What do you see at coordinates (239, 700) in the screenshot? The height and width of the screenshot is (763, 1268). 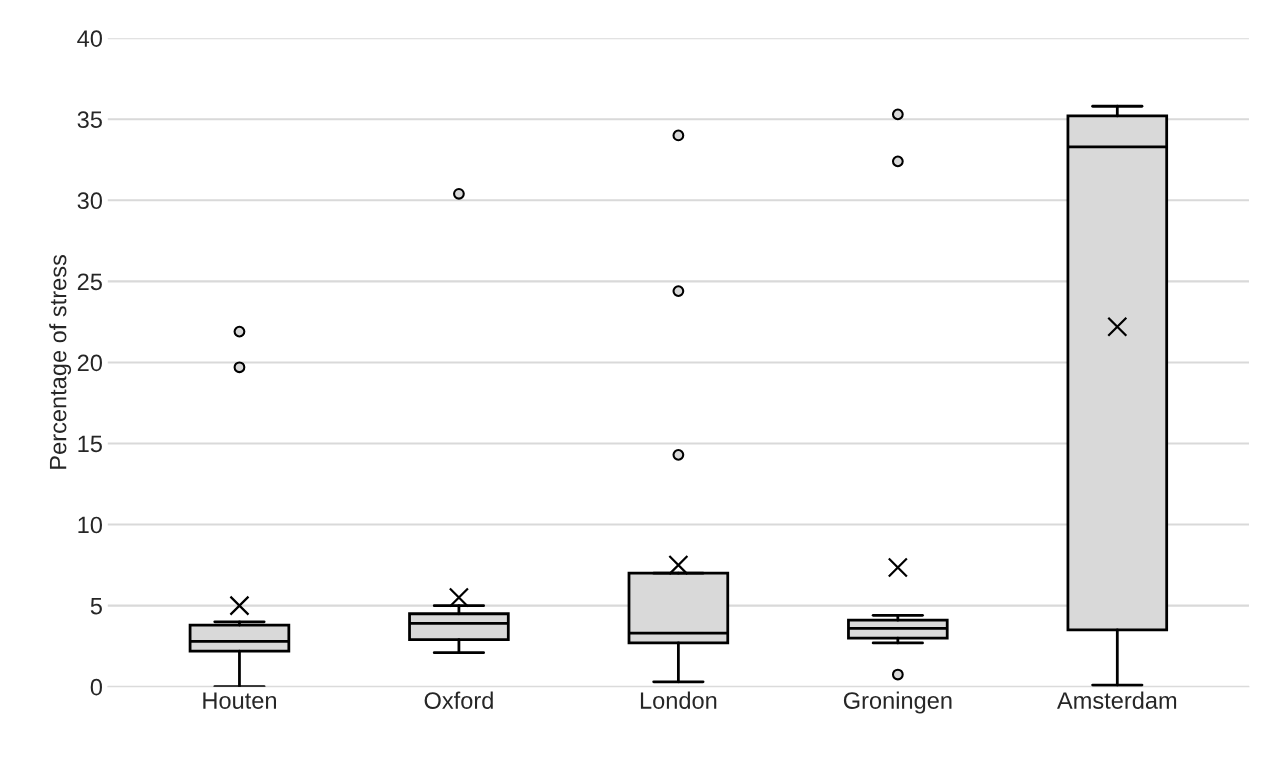 I see `x-tick-label: Houten` at bounding box center [239, 700].